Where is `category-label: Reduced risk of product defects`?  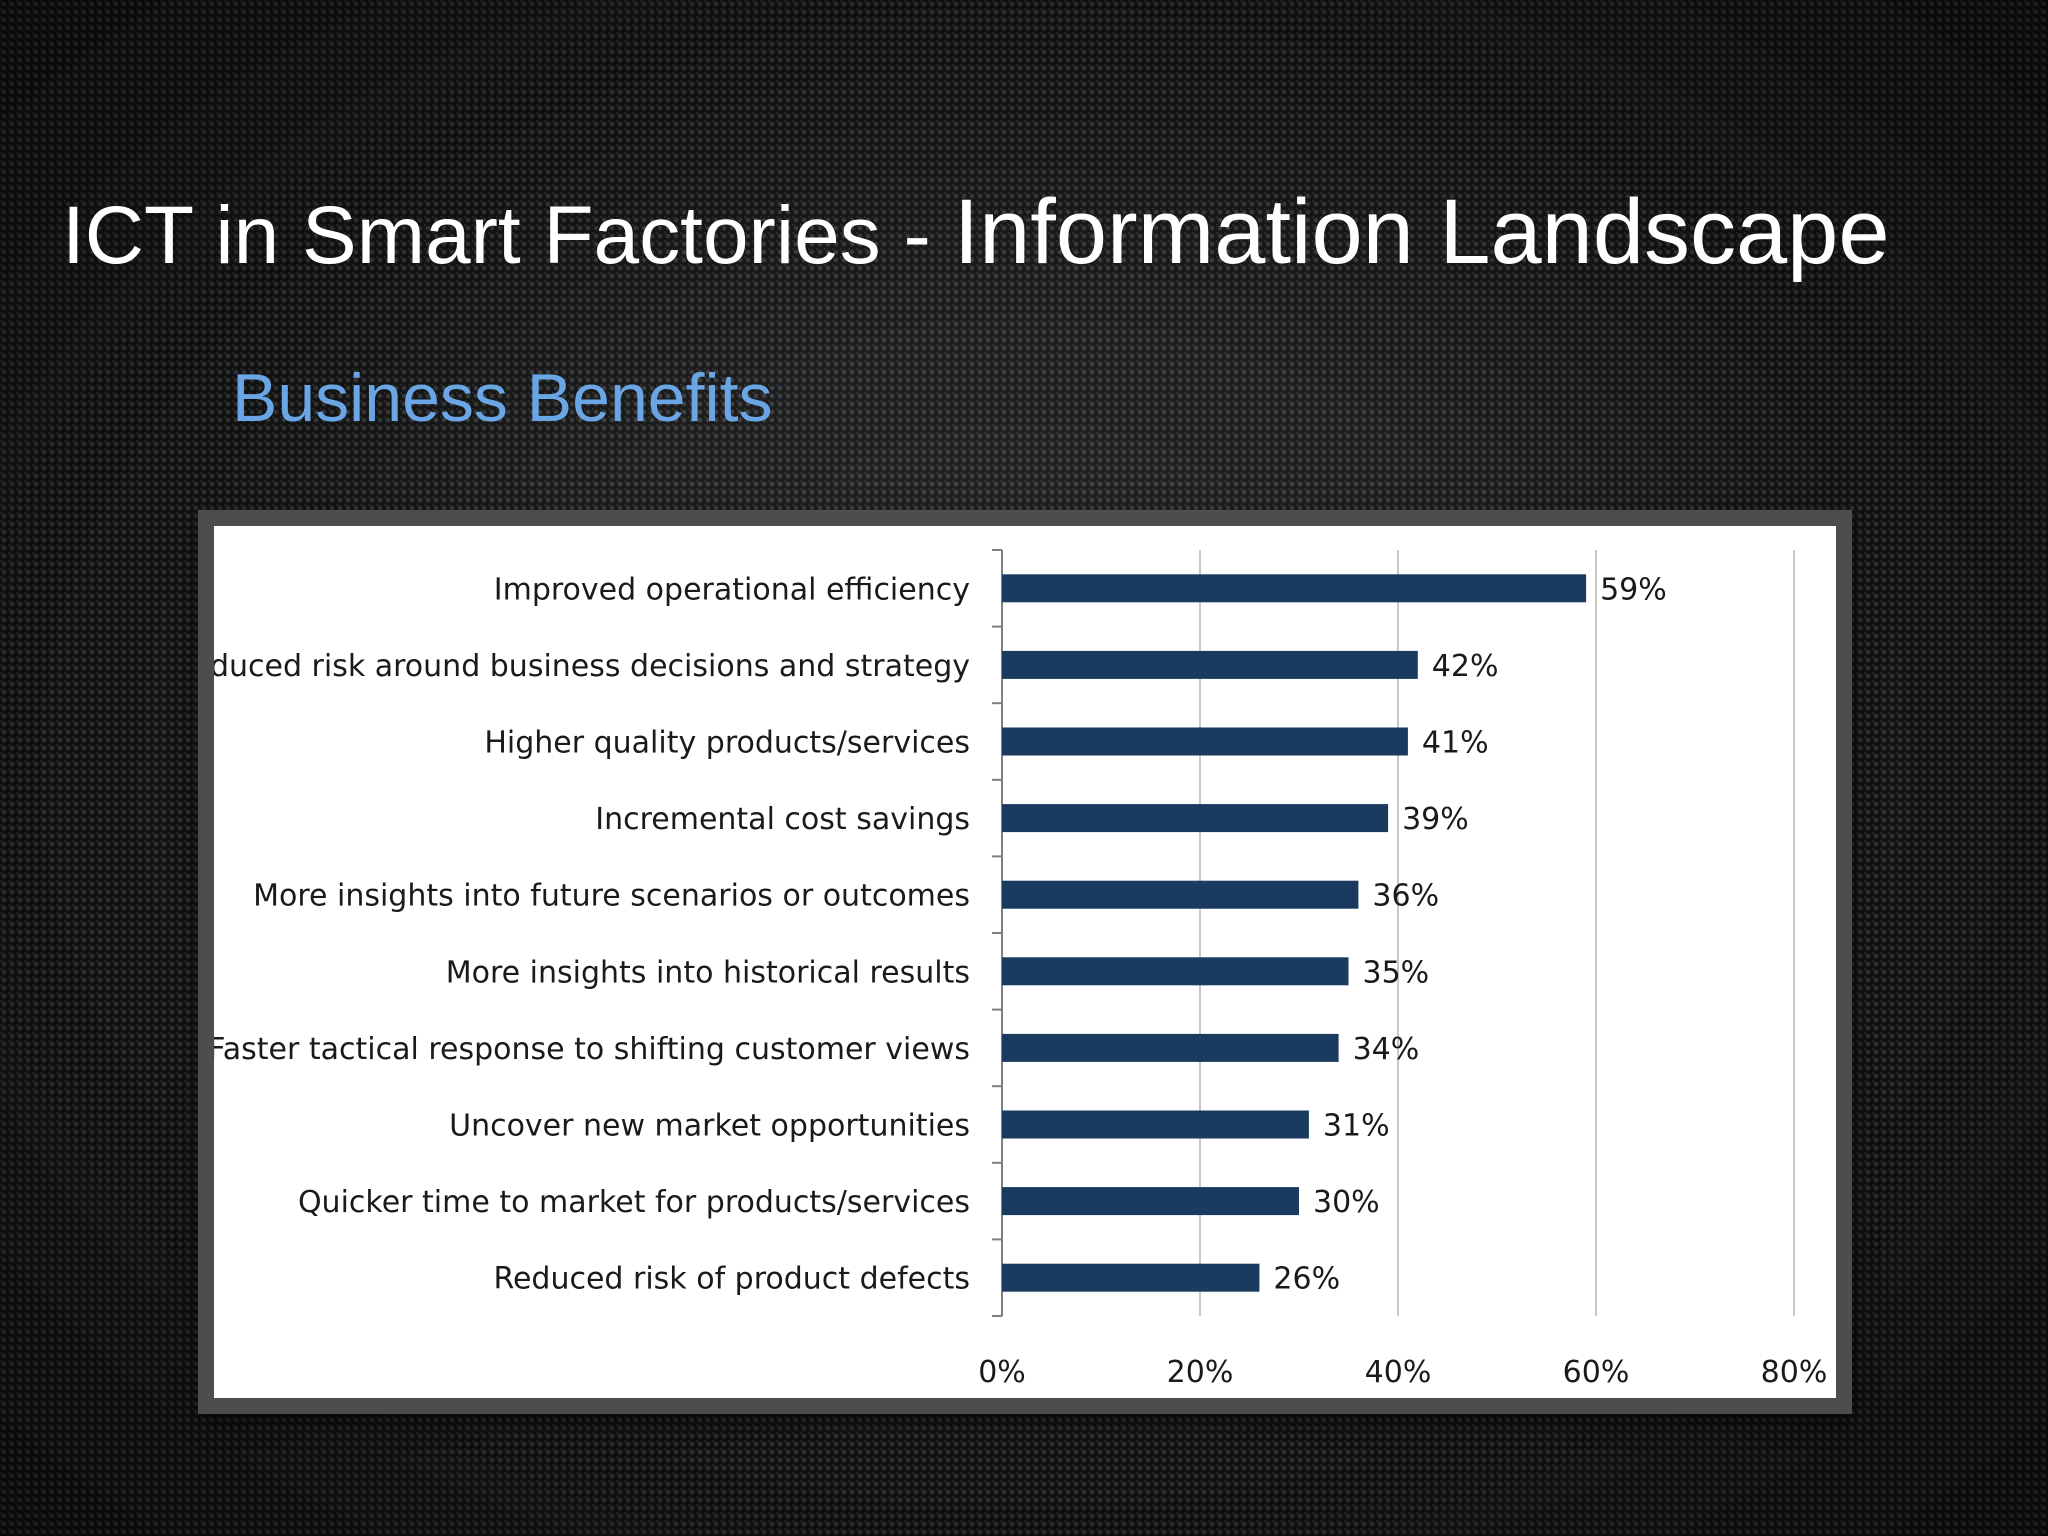 category-label: Reduced risk of product defects is located at coordinates (731, 1279).